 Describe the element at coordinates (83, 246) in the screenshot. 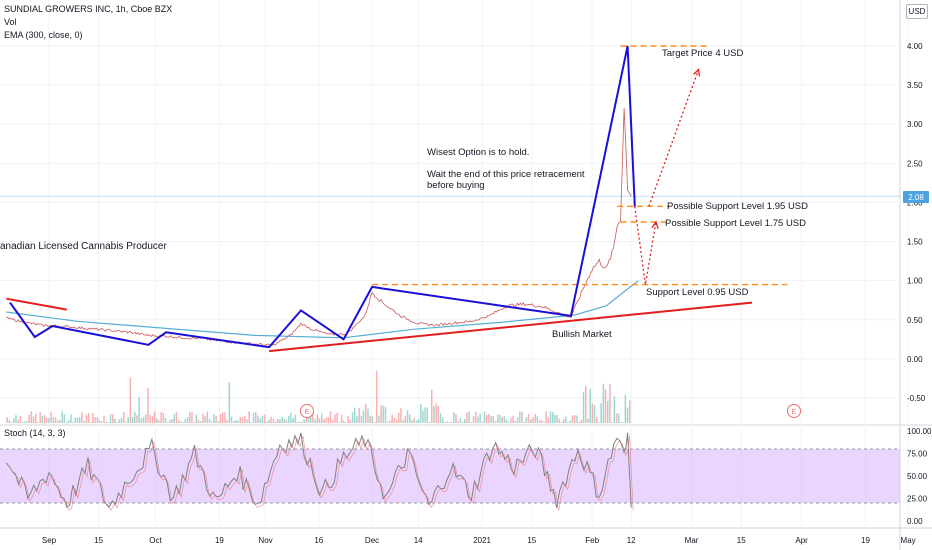

I see `company-note: anadian Licensed Cannabis Producer` at that location.